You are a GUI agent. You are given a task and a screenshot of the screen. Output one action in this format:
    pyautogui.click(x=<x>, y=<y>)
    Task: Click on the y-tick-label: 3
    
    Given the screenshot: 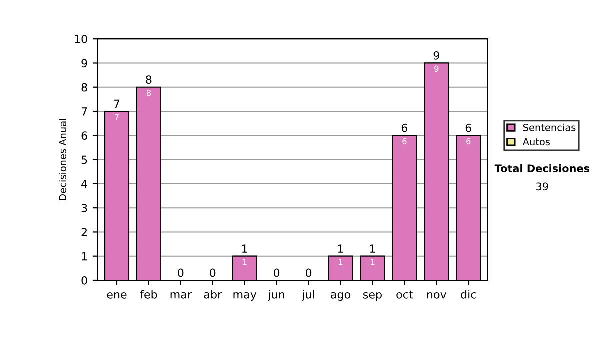 What is the action you would take?
    pyautogui.click(x=85, y=208)
    